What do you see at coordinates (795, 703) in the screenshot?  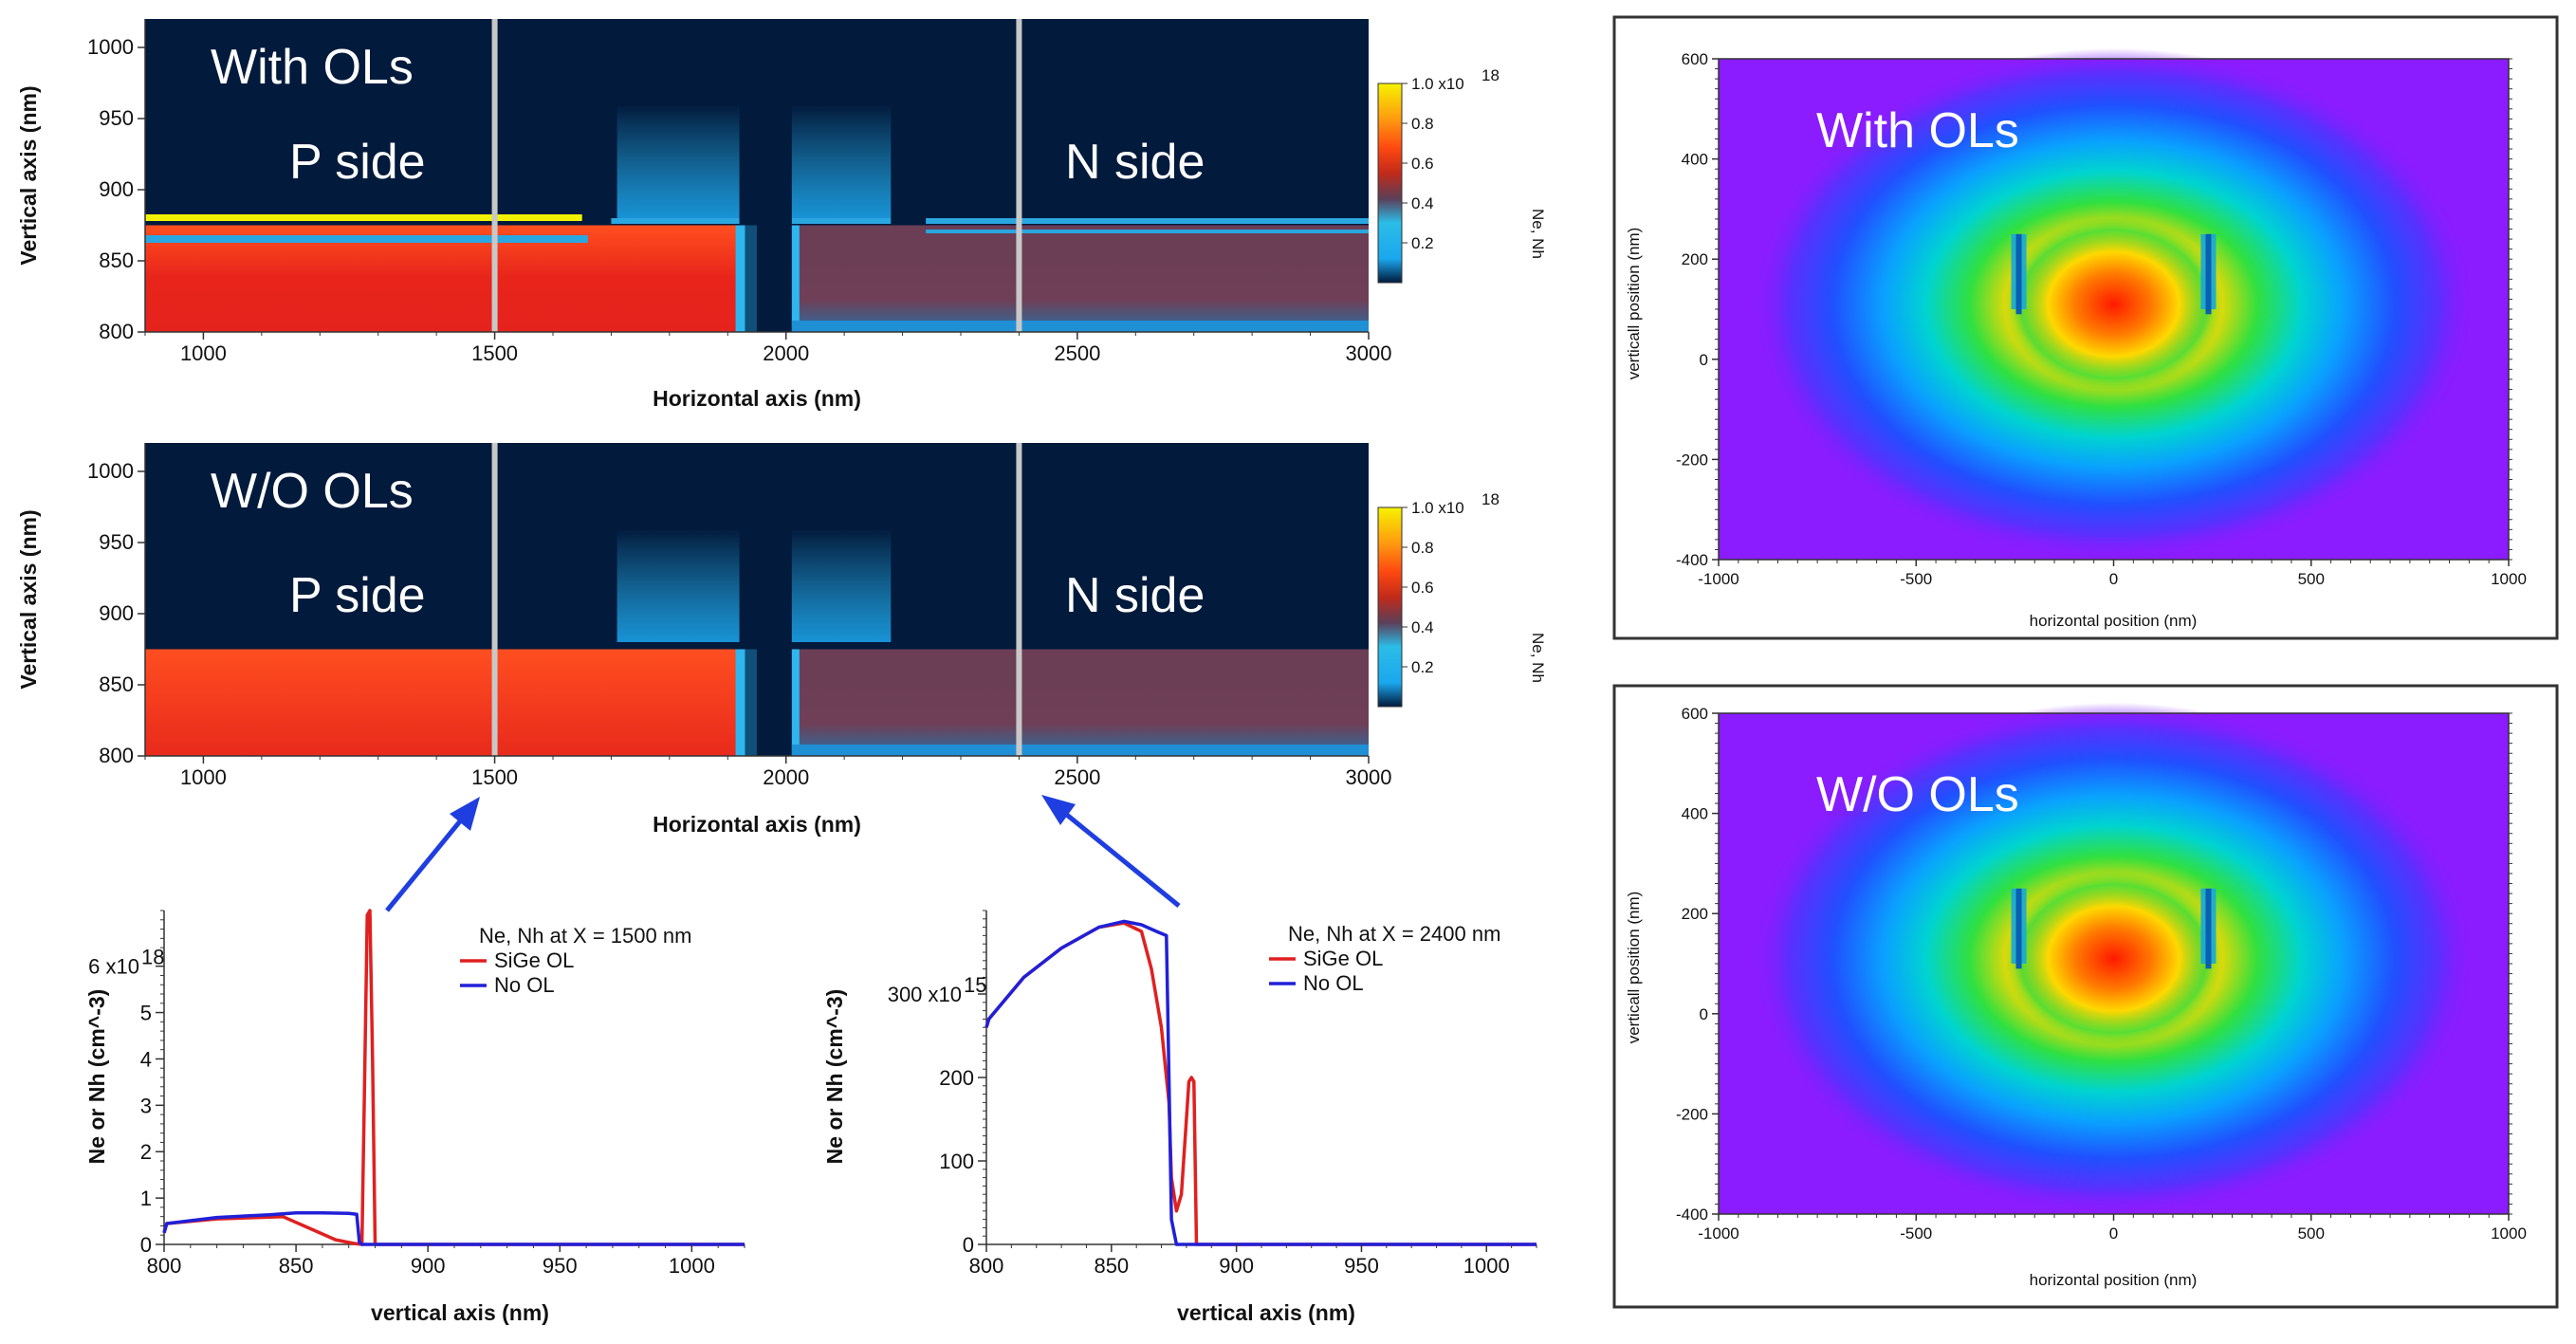 I see `n-edge` at bounding box center [795, 703].